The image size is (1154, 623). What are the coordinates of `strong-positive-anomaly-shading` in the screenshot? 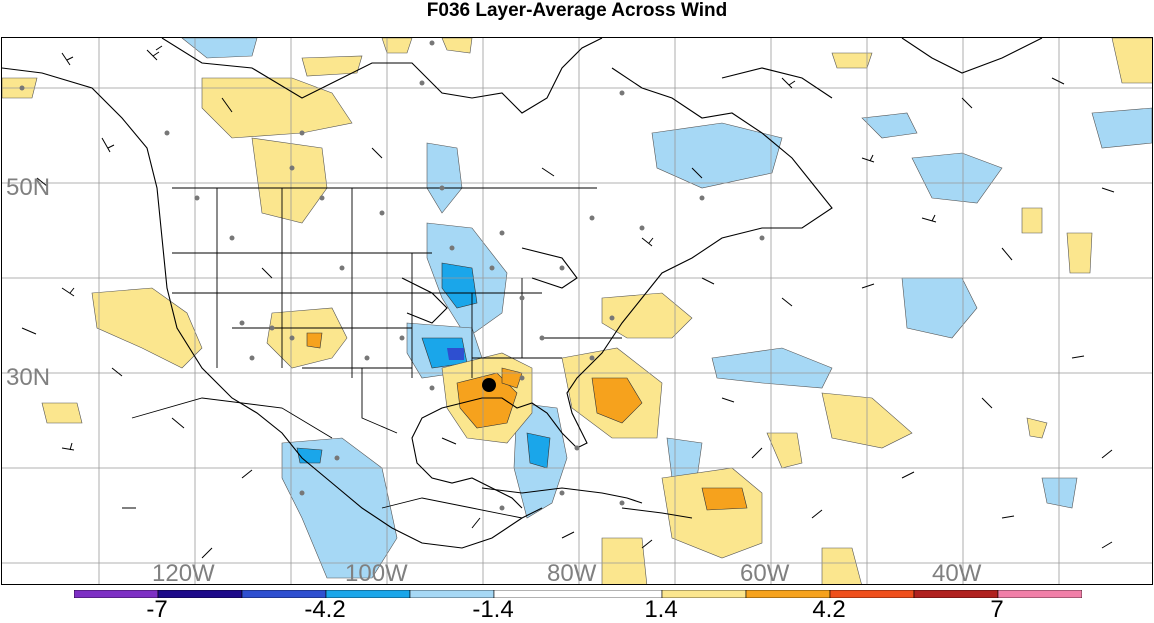 It's located at (527, 421).